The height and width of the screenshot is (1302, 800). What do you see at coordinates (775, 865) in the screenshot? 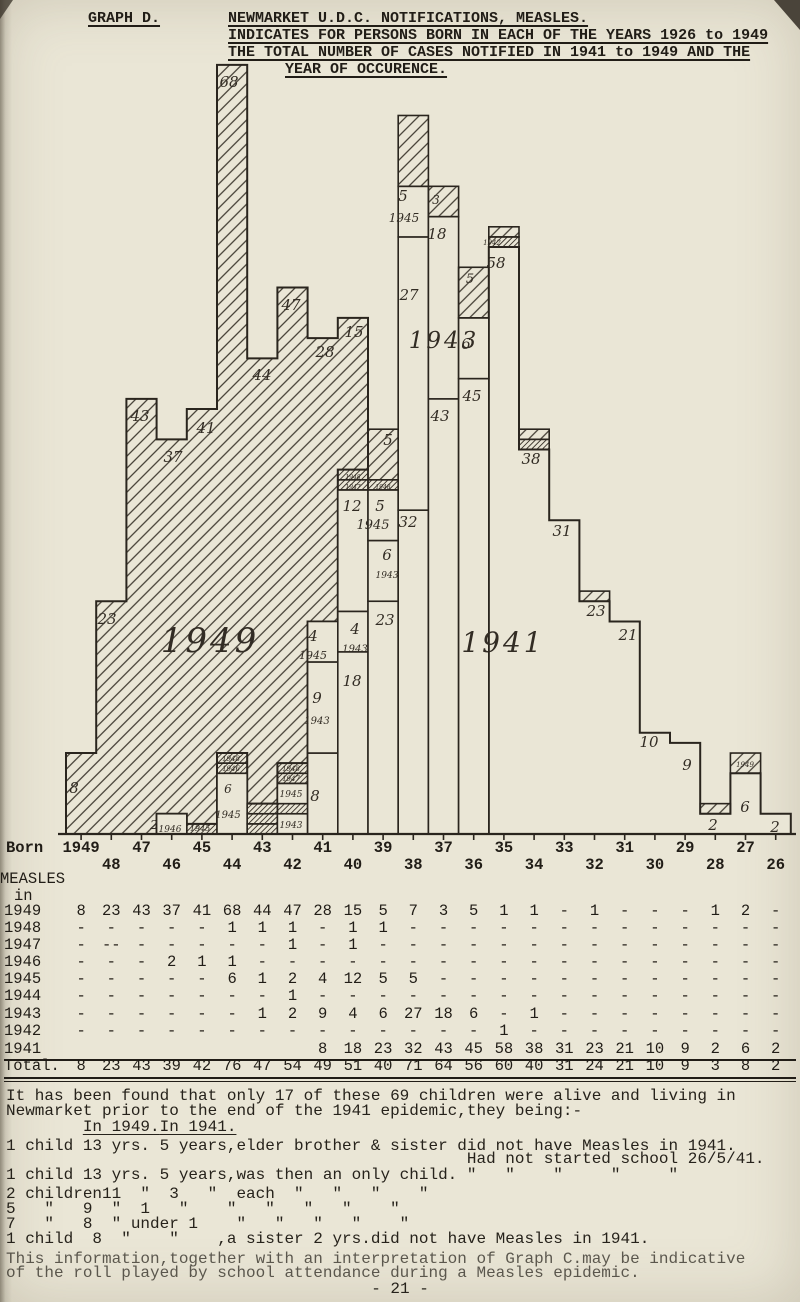
I see `svg-text: 26` at bounding box center [775, 865].